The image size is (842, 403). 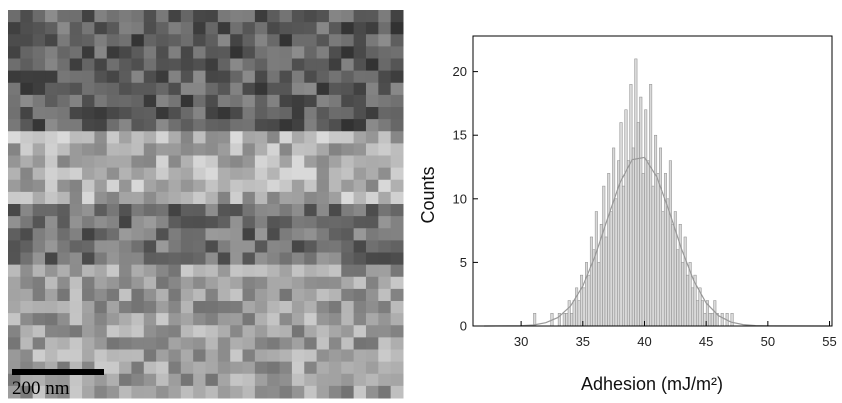 What do you see at coordinates (583, 341) in the screenshot?
I see `x-tick-label: 35` at bounding box center [583, 341].